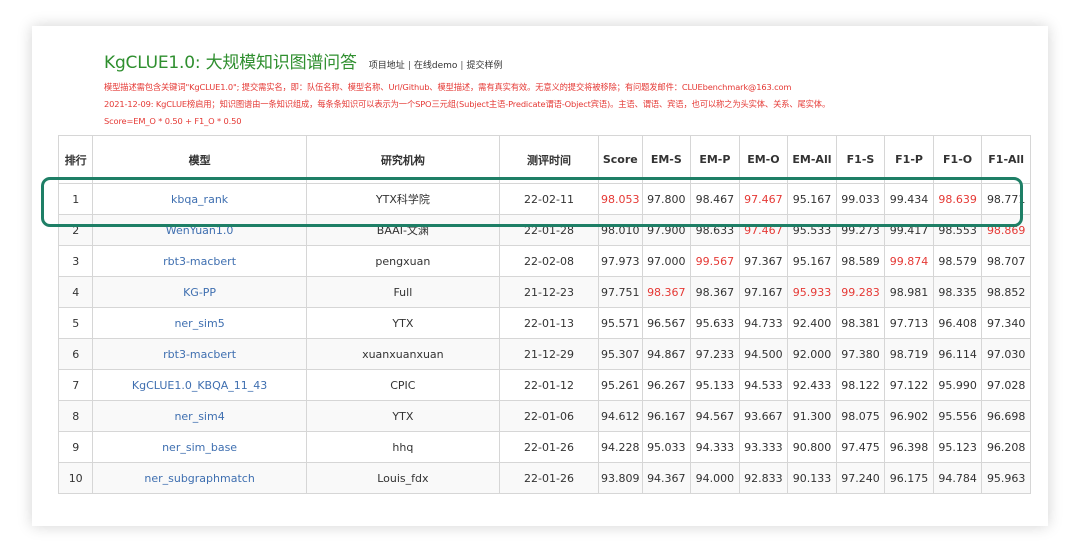 The width and height of the screenshot is (1080, 557). What do you see at coordinates (199, 323) in the screenshot?
I see `model-link: ner_sim5` at bounding box center [199, 323].